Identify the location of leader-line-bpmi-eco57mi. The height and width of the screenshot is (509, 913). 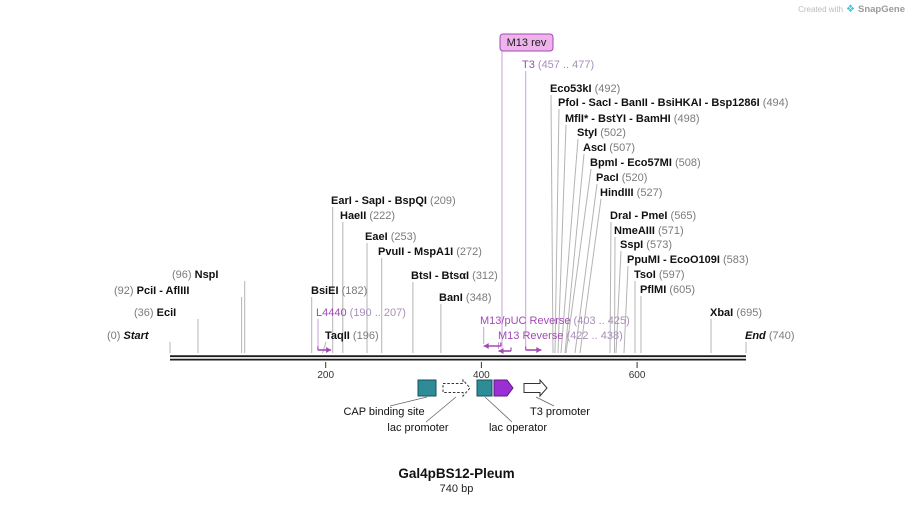
(578, 261).